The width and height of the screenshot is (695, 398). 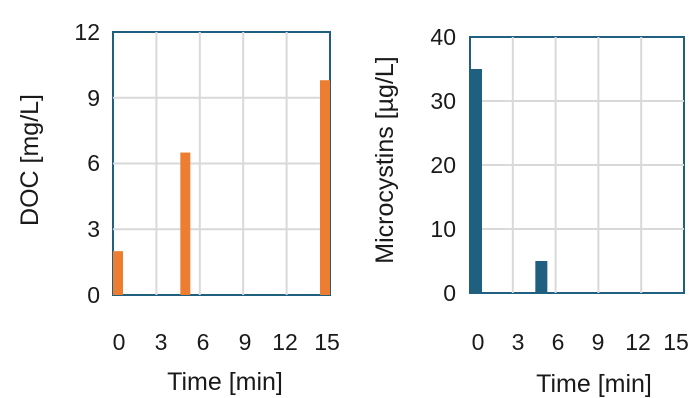 I want to click on ytick-mc-20: 20, so click(x=443, y=165).